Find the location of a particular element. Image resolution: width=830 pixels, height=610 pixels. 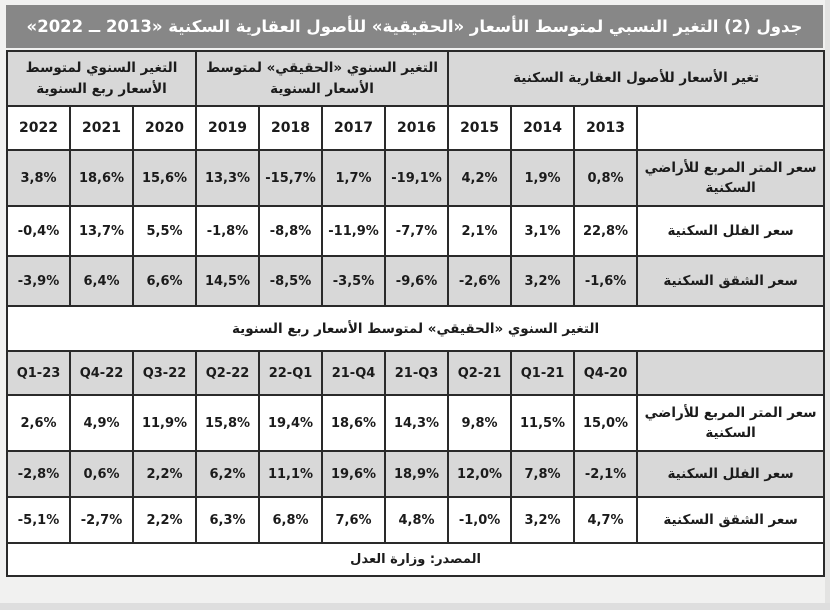

value-cell: 4,8% is located at coordinates (417, 520).